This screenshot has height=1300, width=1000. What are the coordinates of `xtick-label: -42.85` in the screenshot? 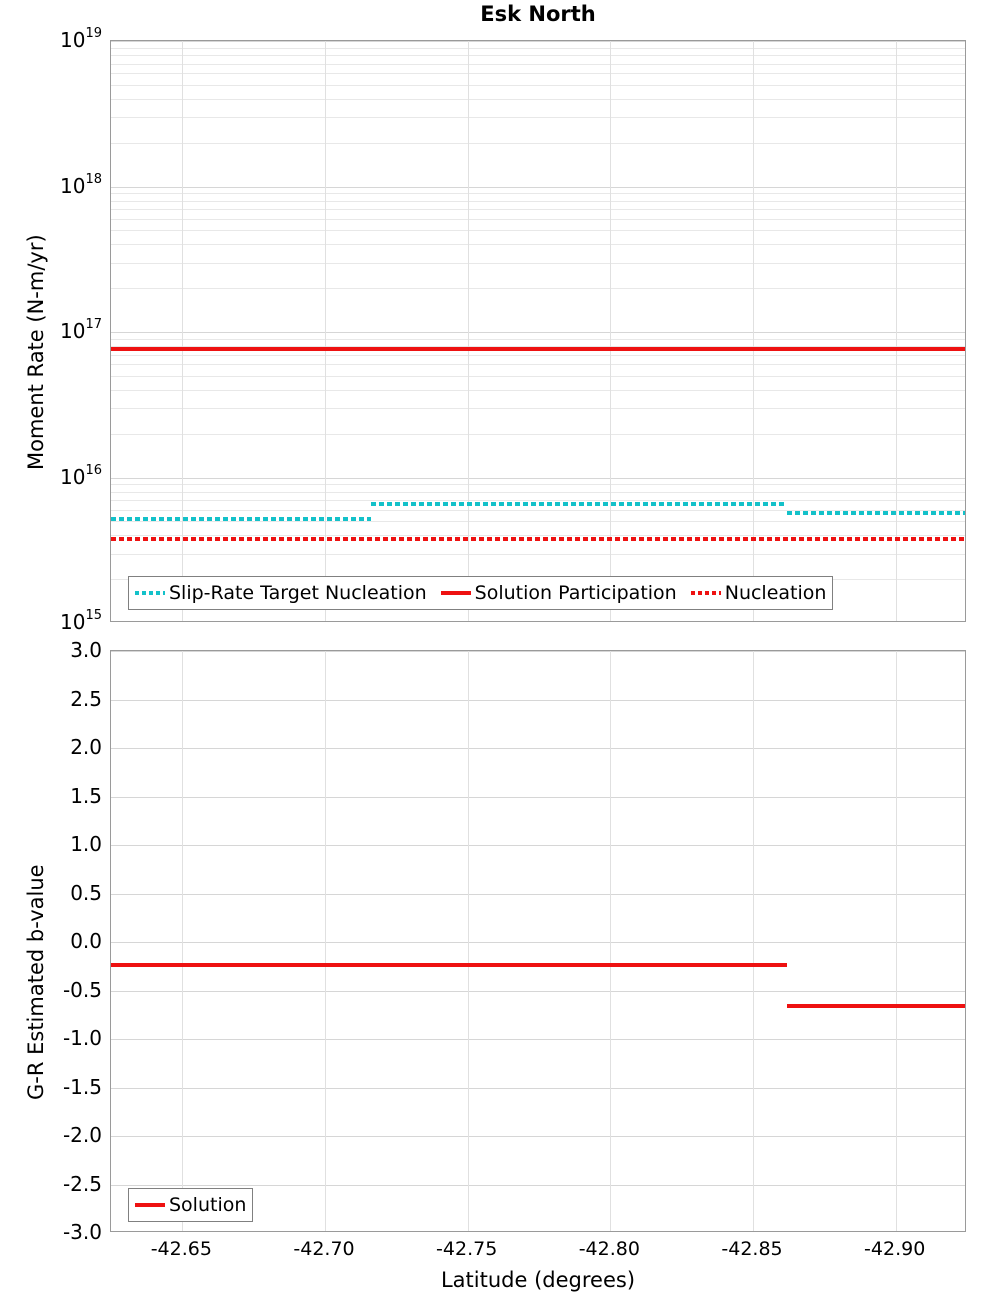 It's located at (752, 1249).